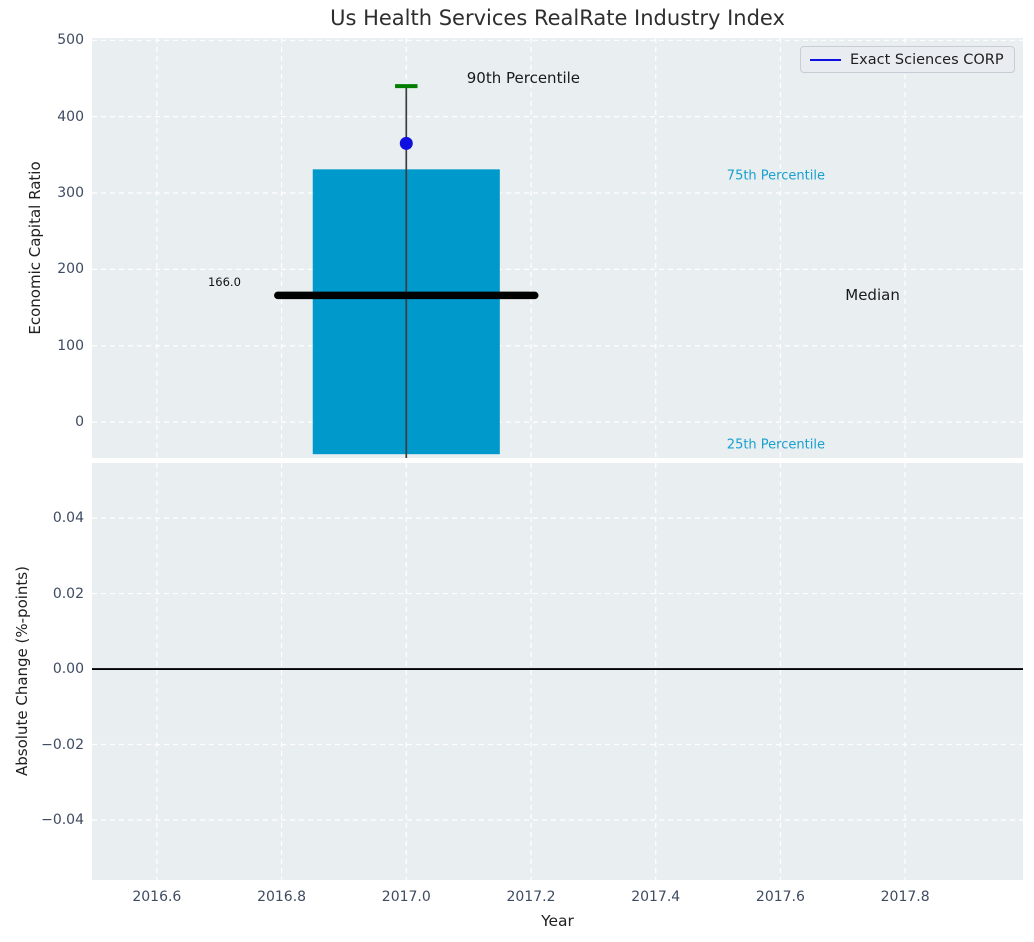 This screenshot has height=942, width=1034. What do you see at coordinates (780, 897) in the screenshot?
I see `x-tick-label: 2017.6` at bounding box center [780, 897].